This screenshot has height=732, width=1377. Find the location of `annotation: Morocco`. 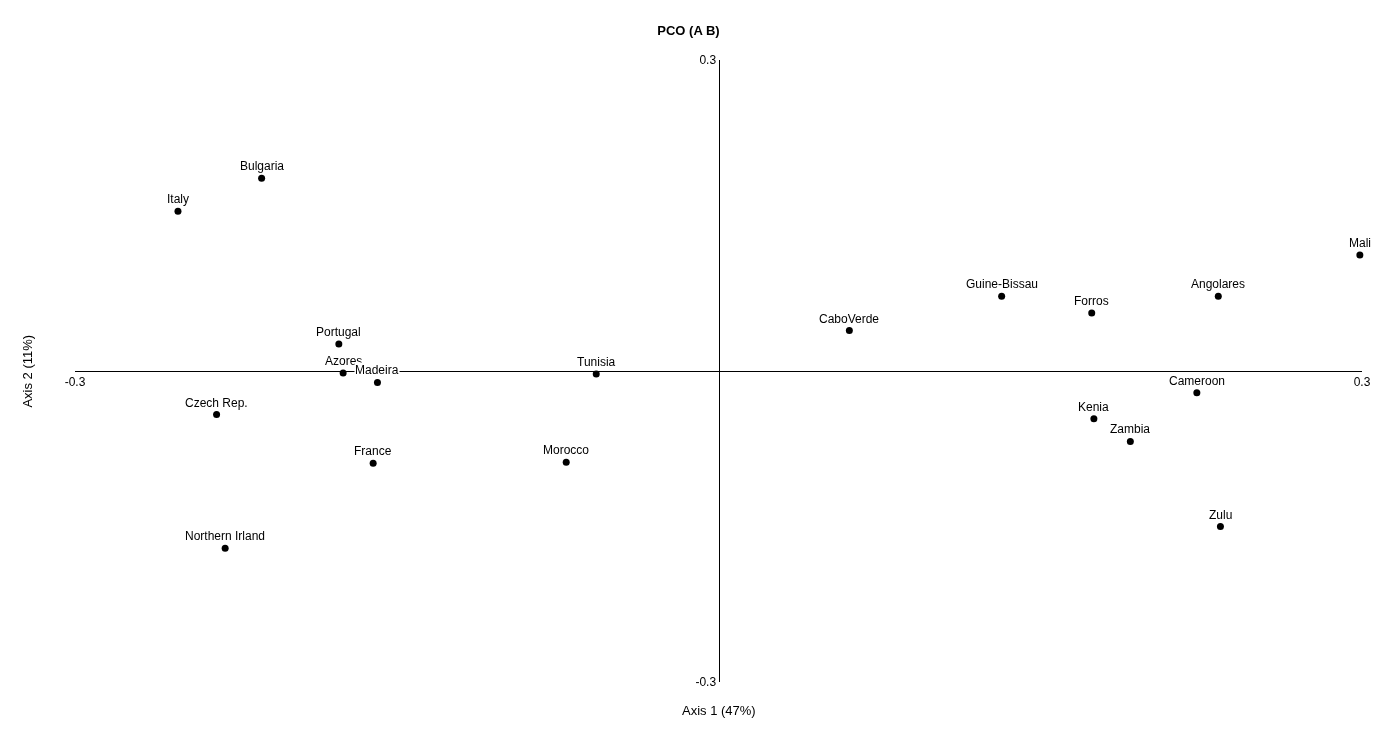

annotation: Morocco is located at coordinates (566, 450).